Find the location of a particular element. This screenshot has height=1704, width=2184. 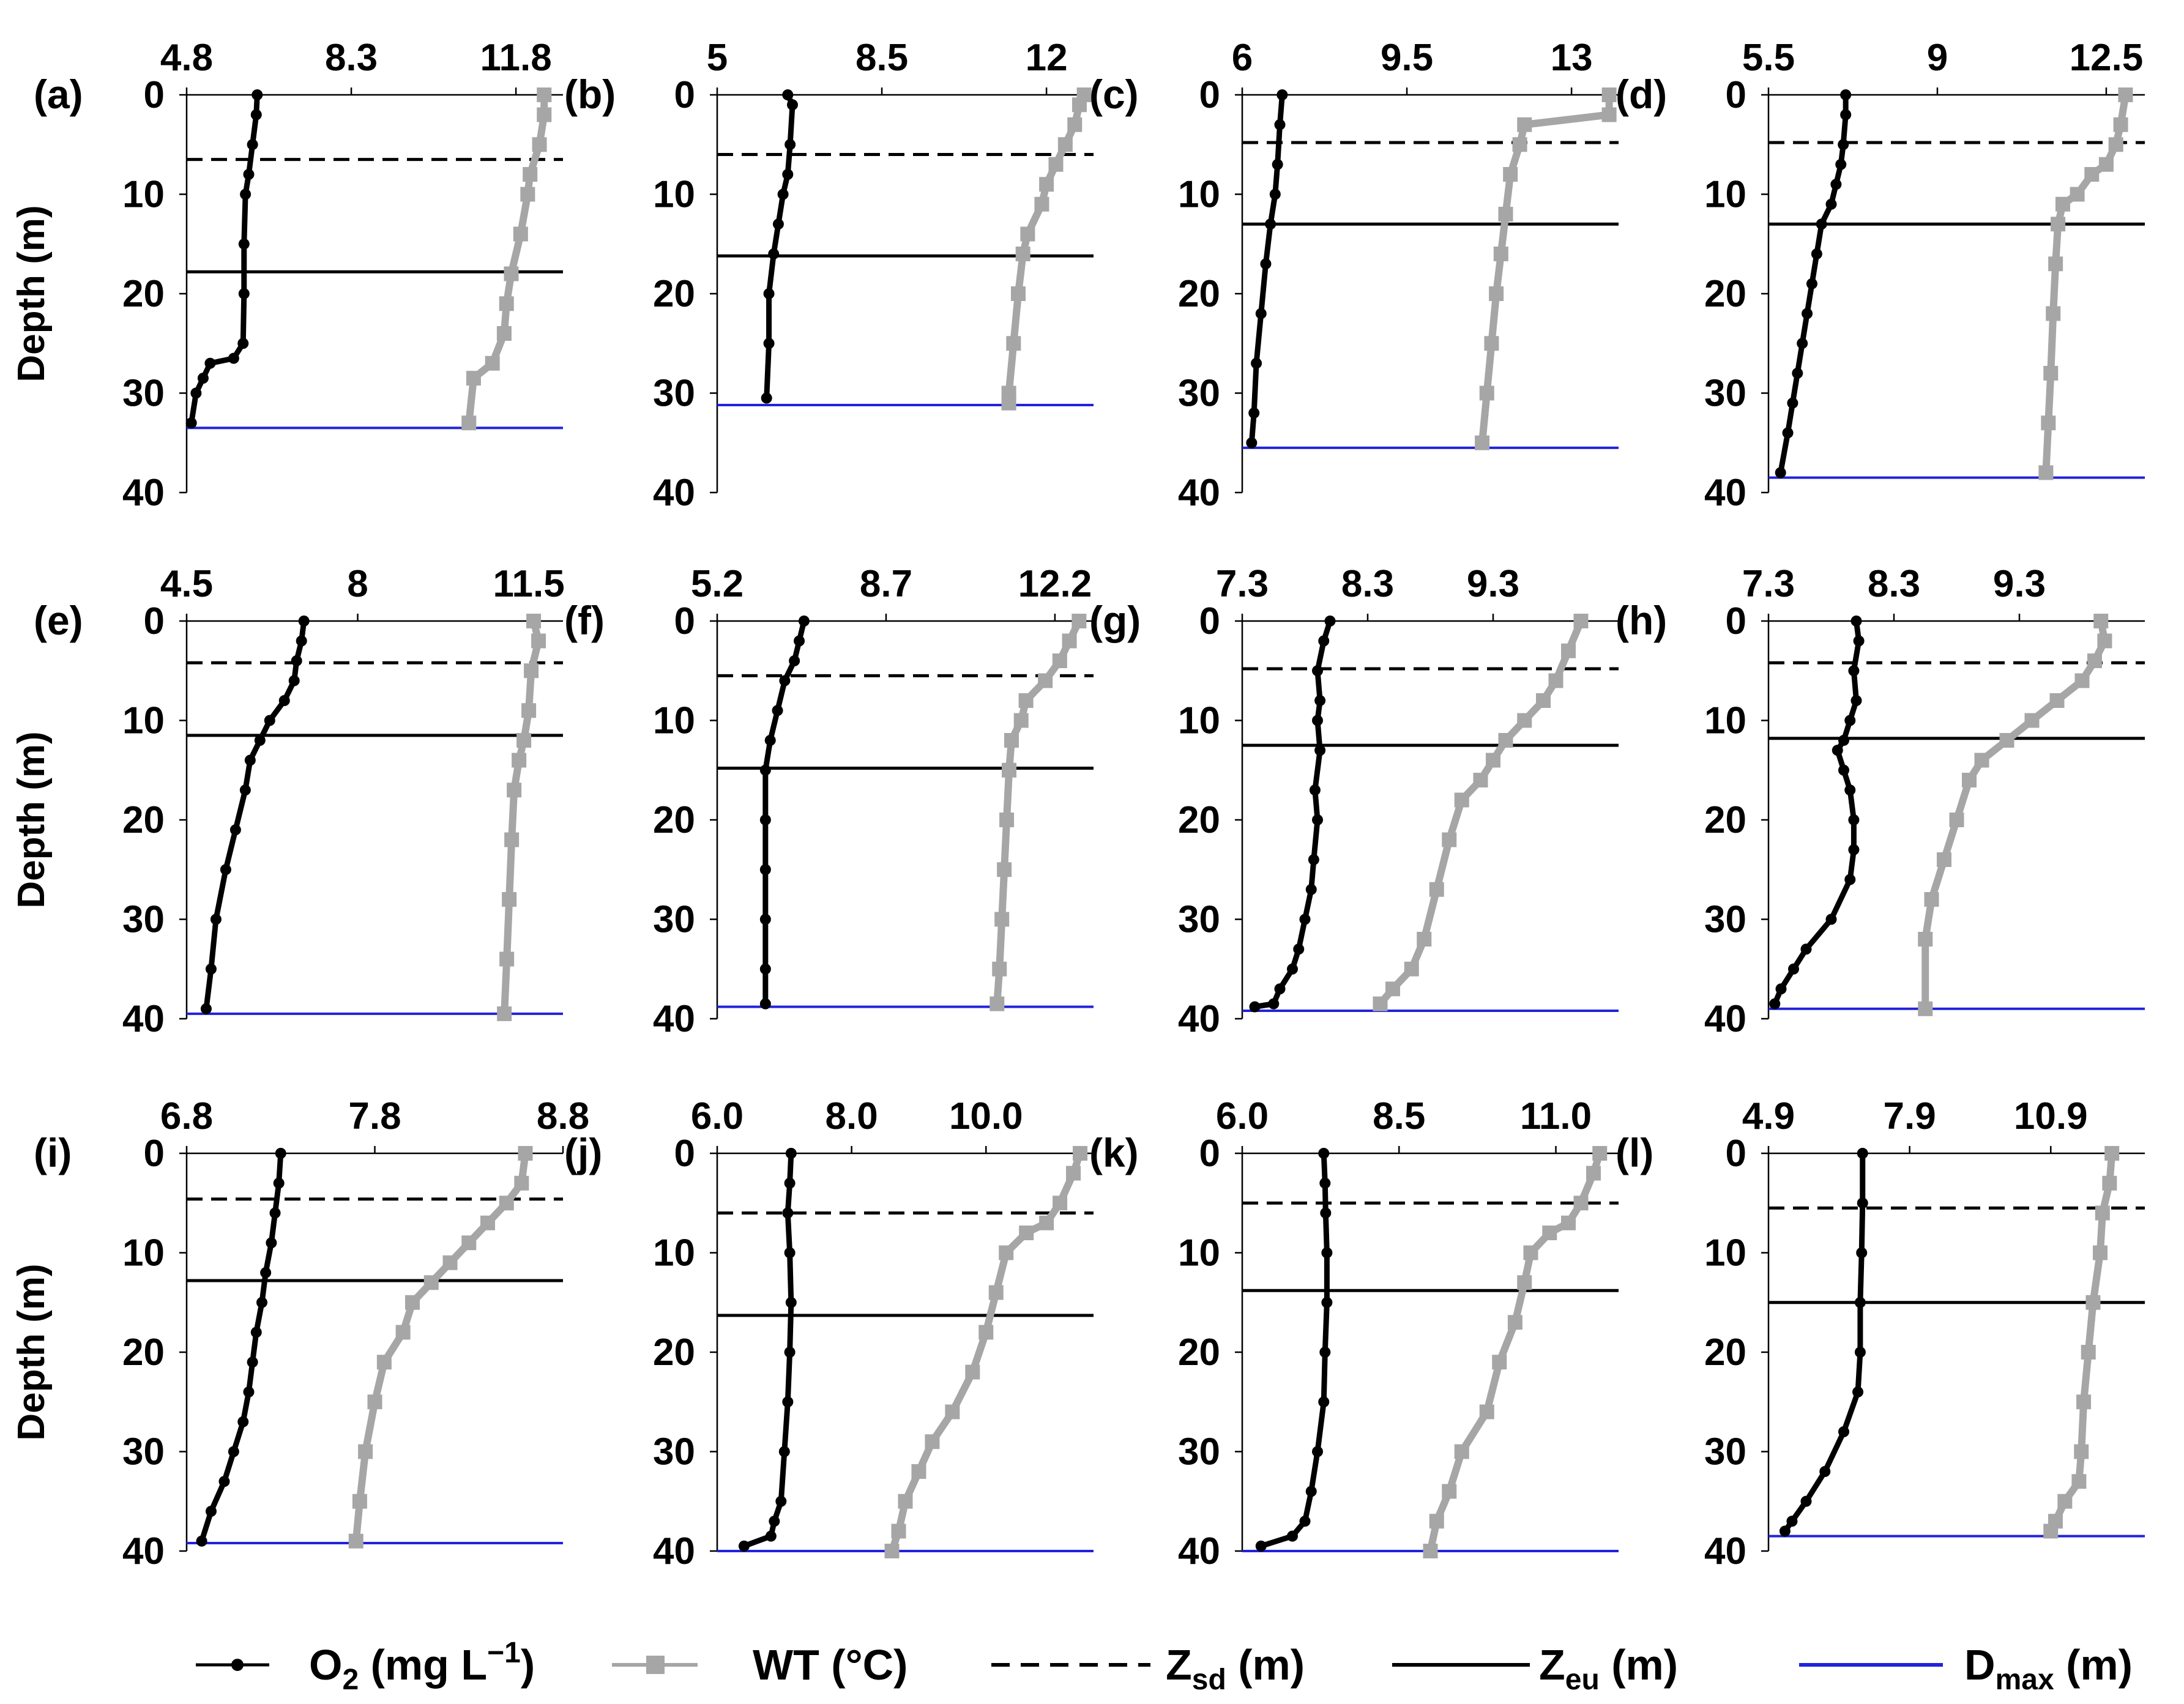

y-axis-title: Depth (m) is located at coordinates (31, 293).